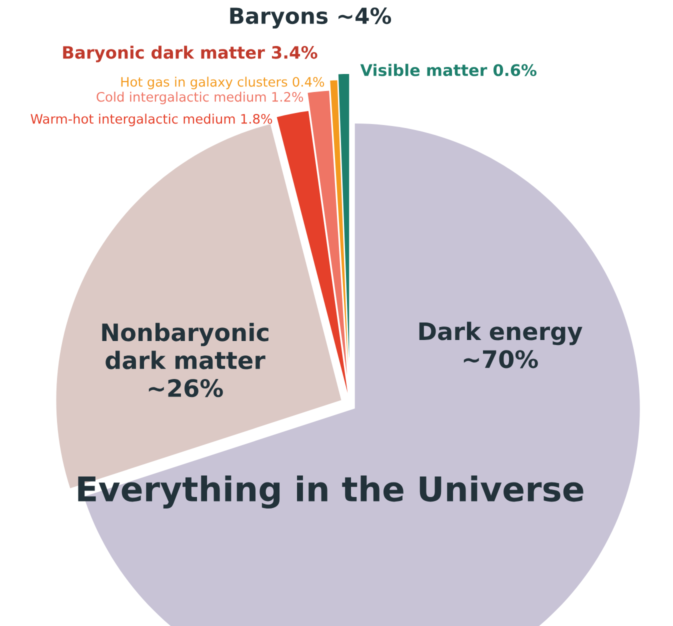 Image resolution: width=673 pixels, height=626 pixels. Describe the element at coordinates (288, 97) in the screenshot. I see `data-label: 1.2%` at that location.